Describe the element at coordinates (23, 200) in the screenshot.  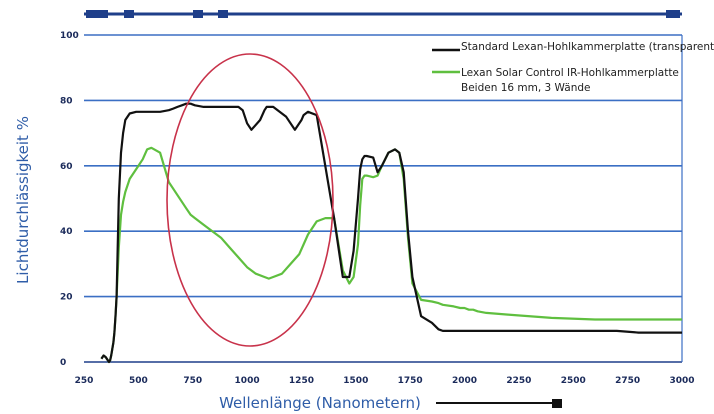
I see `y-axis-title: Lichtdurchlässigkeit %` at that location.